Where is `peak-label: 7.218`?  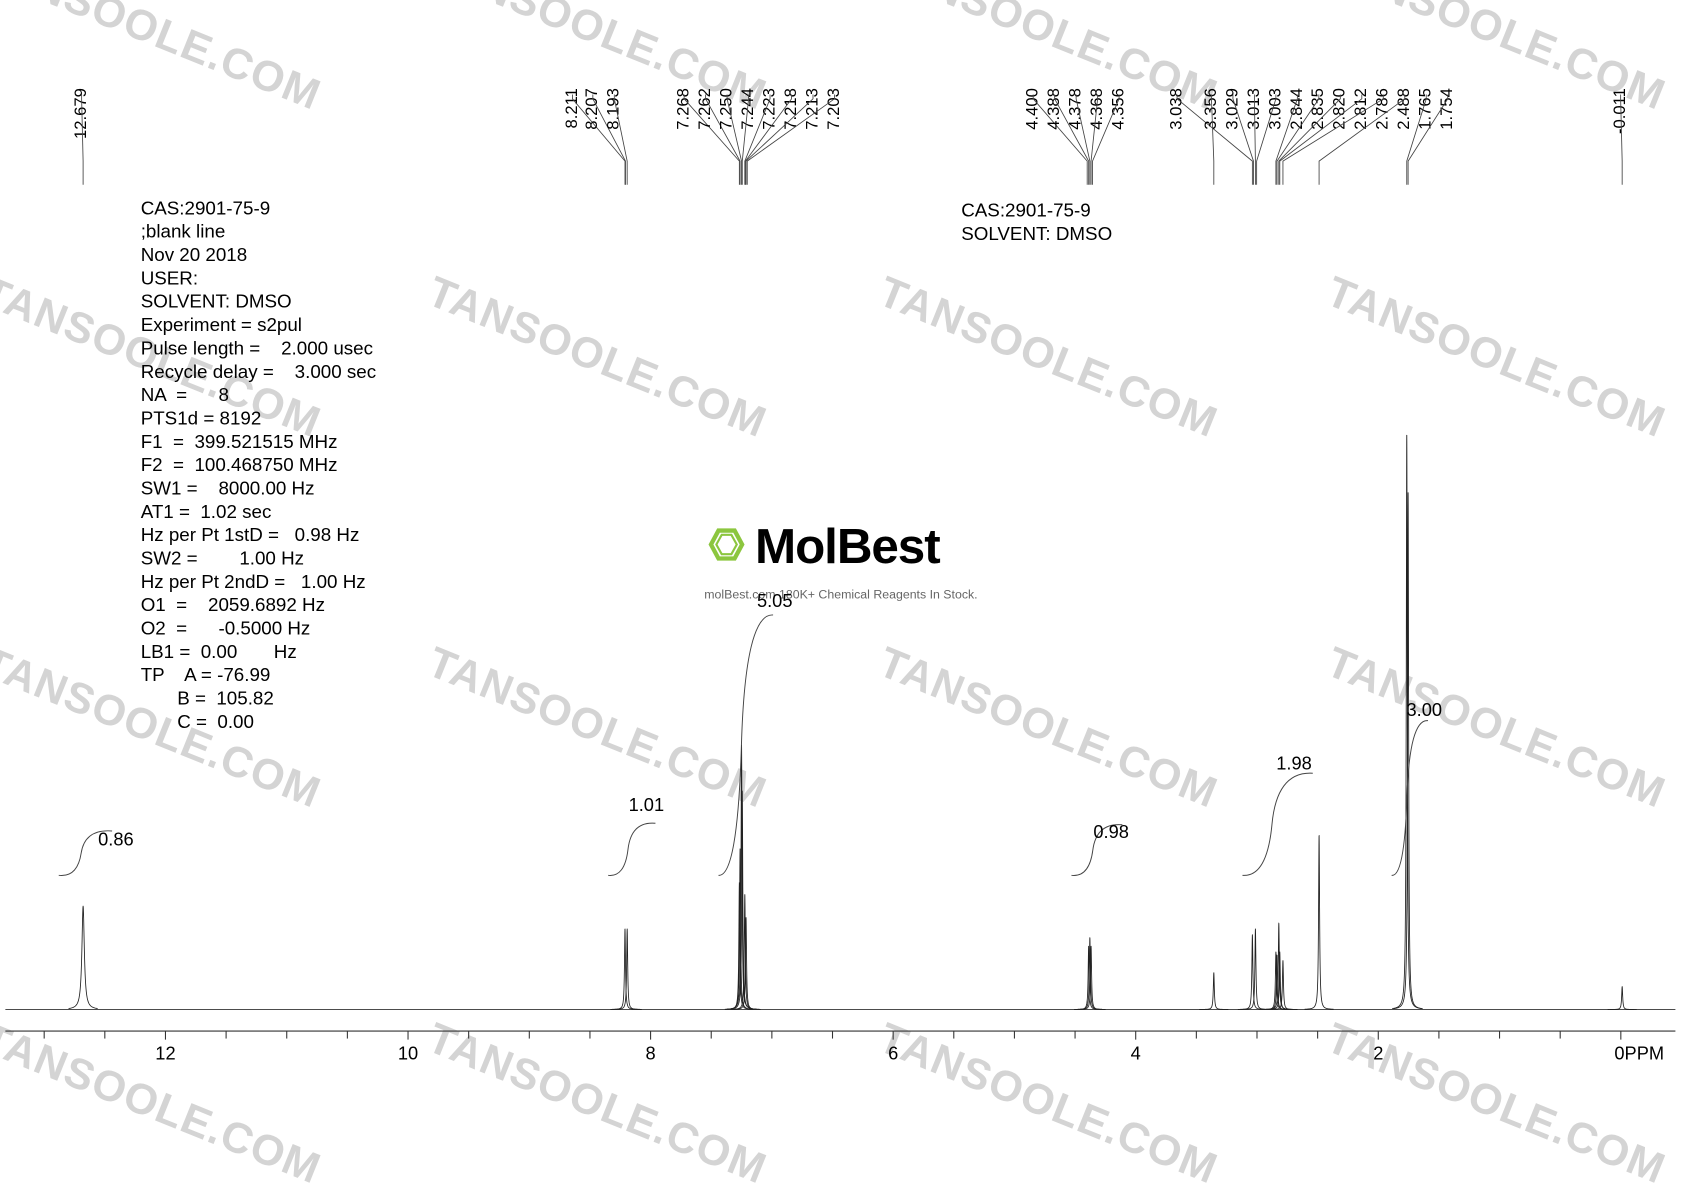
peak-label: 7.218 is located at coordinates (790, 109).